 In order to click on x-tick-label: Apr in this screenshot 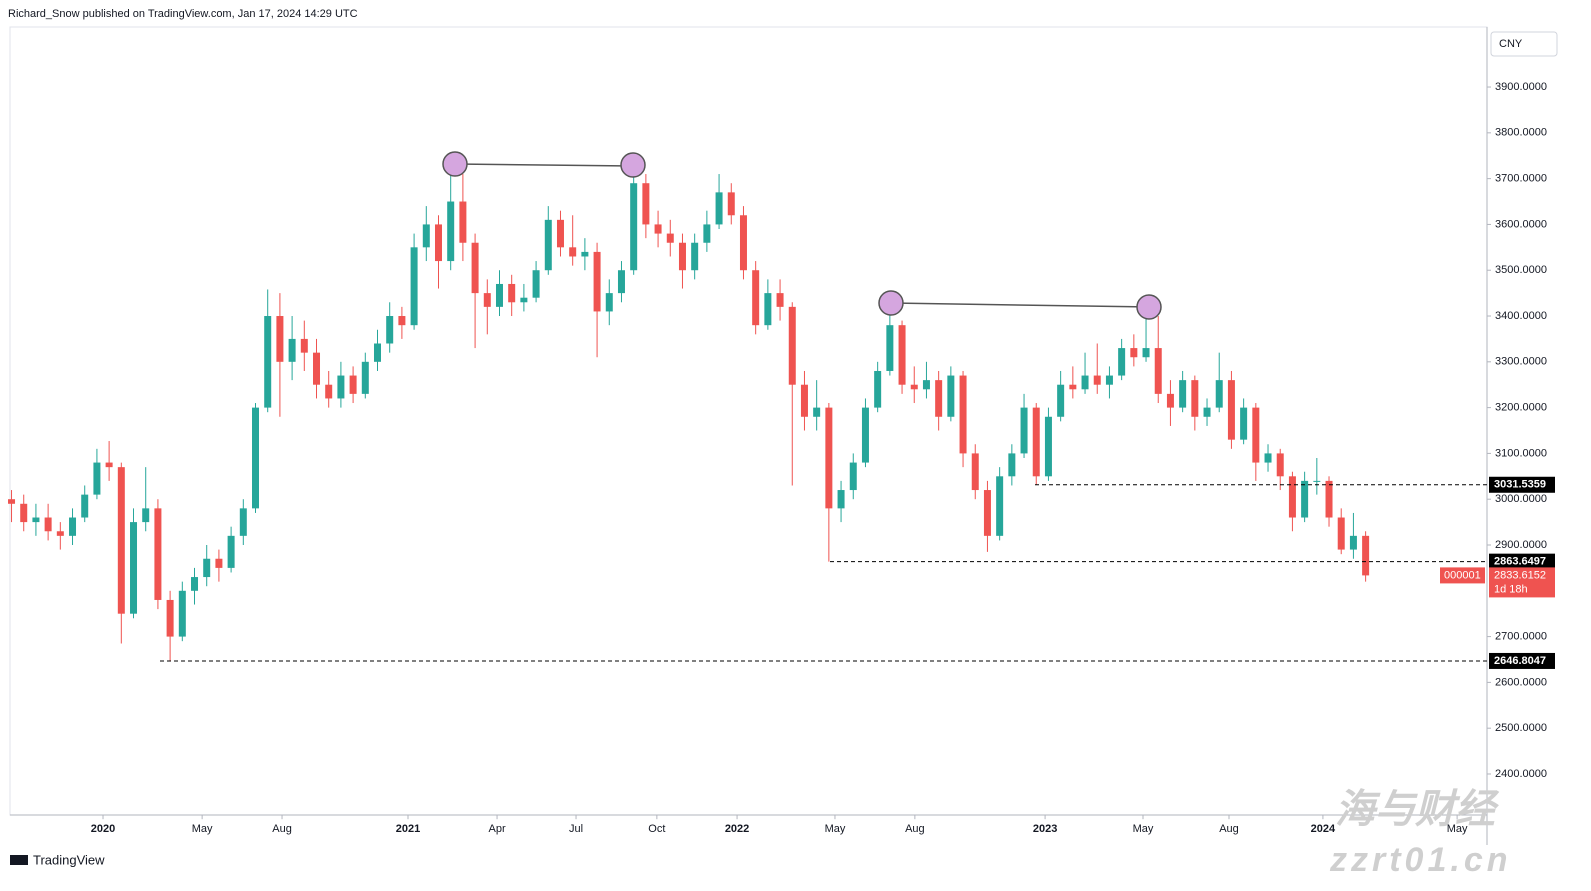, I will do `click(496, 829)`.